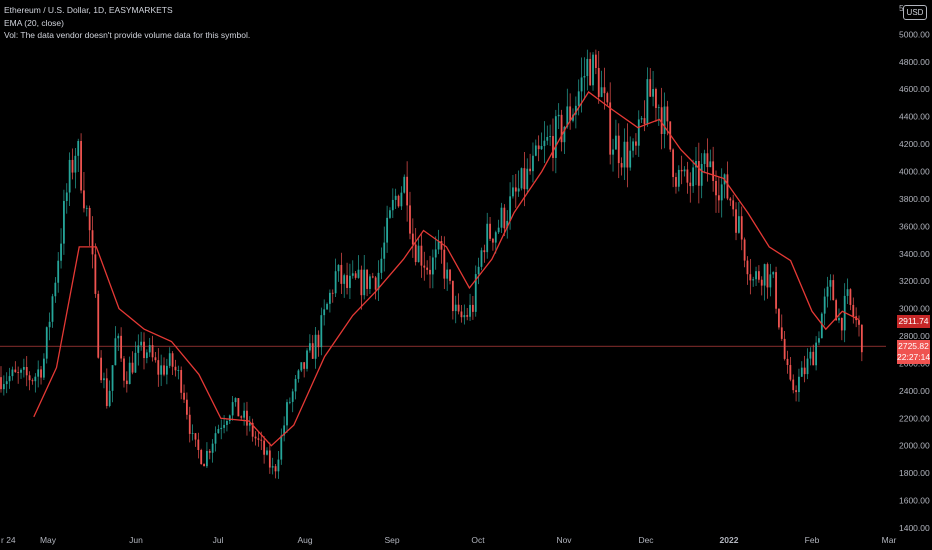 This screenshot has width=932, height=550. What do you see at coordinates (914, 281) in the screenshot?
I see `price-axis-label: 3200.00` at bounding box center [914, 281].